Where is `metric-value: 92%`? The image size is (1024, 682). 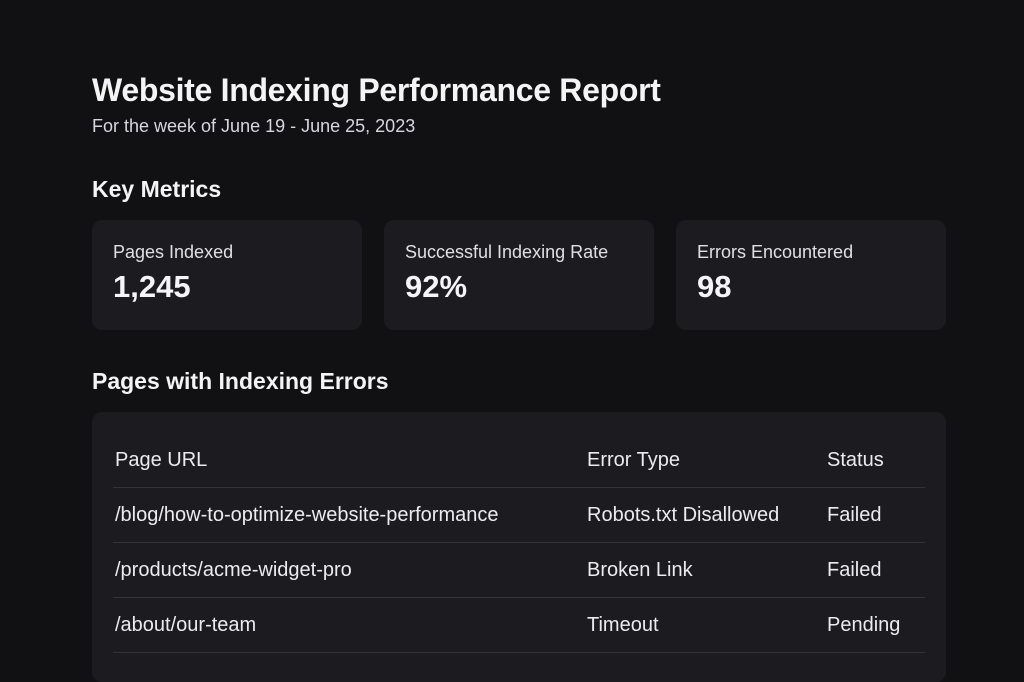 metric-value: 92% is located at coordinates (436, 286).